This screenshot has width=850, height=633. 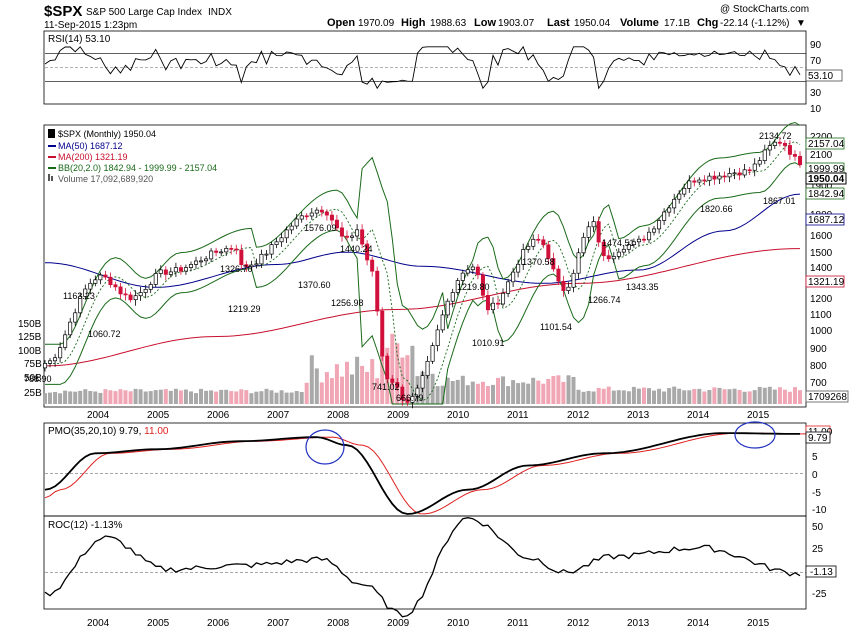 I want to click on chg-value: -22.14 (-1.12%), so click(x=754, y=23).